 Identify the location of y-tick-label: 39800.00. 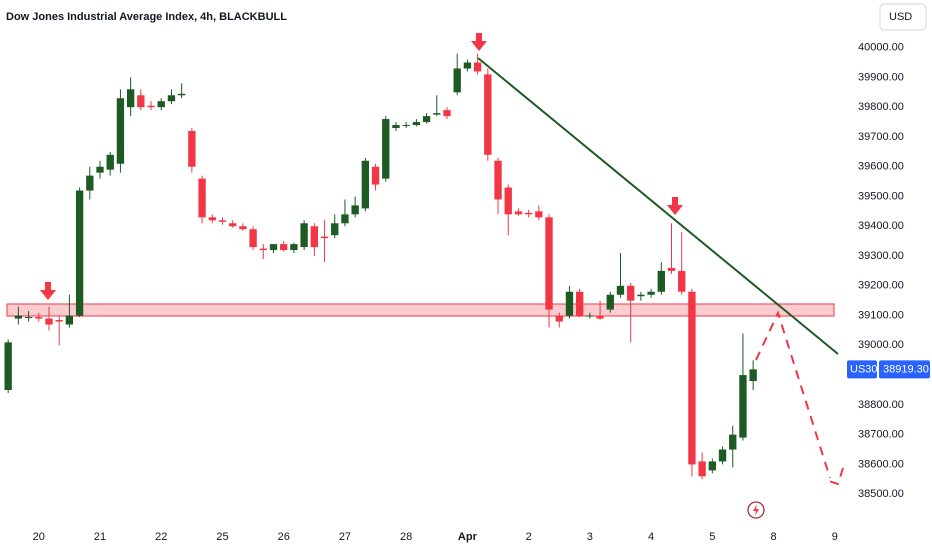
(881, 107).